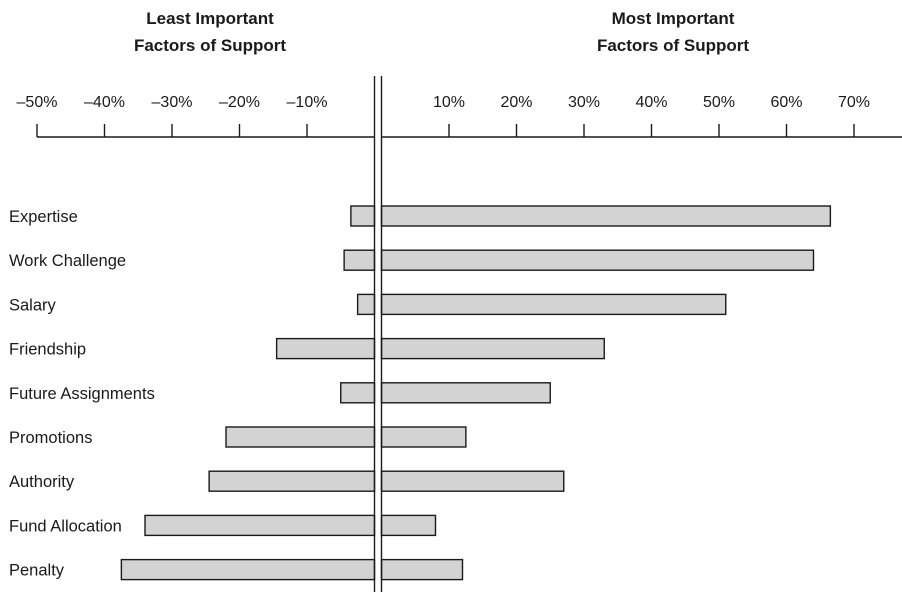  What do you see at coordinates (673, 45) in the screenshot?
I see `right-heading-line-2: Factors of Support` at bounding box center [673, 45].